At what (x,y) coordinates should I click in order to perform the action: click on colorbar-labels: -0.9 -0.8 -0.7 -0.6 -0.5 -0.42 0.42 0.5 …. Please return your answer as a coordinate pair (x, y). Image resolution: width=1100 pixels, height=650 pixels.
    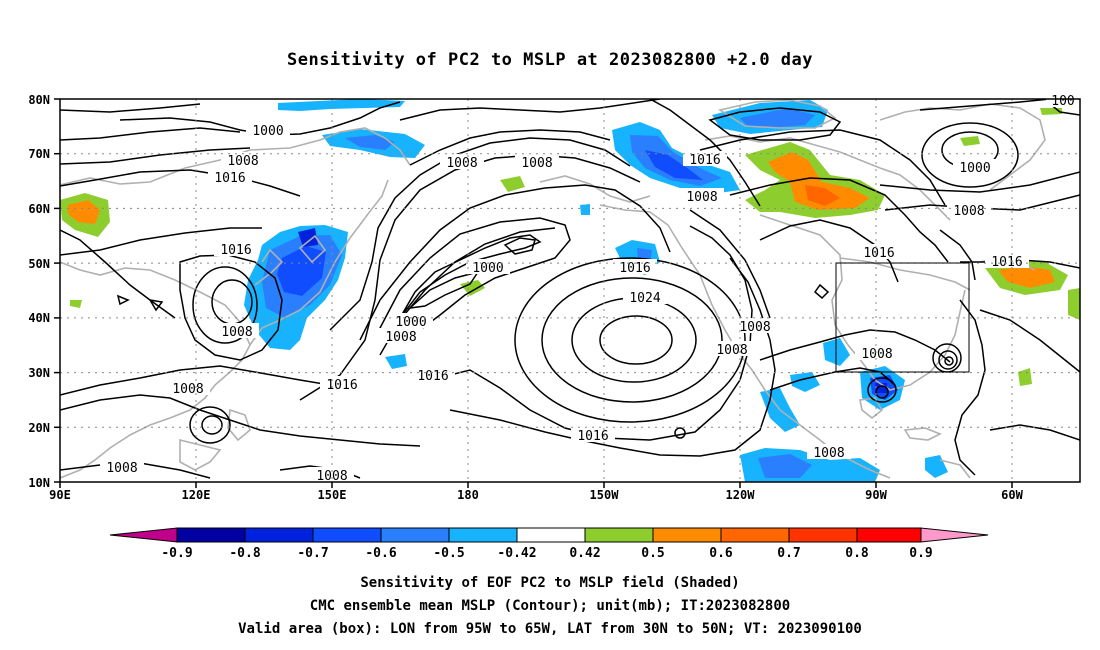
    Looking at the image, I should click on (546, 553).